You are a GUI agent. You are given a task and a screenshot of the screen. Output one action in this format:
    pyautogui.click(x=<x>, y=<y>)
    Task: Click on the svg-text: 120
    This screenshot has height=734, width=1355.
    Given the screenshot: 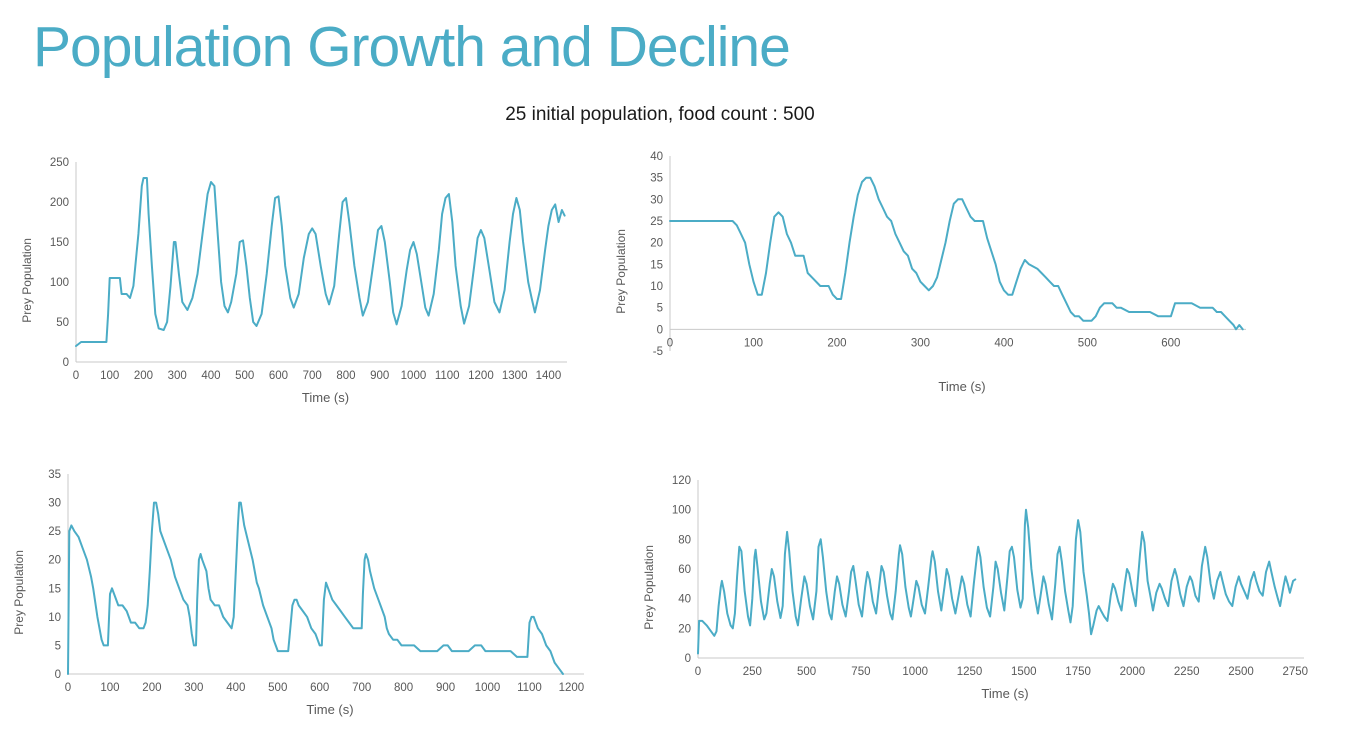 What is the action you would take?
    pyautogui.click(x=681, y=481)
    